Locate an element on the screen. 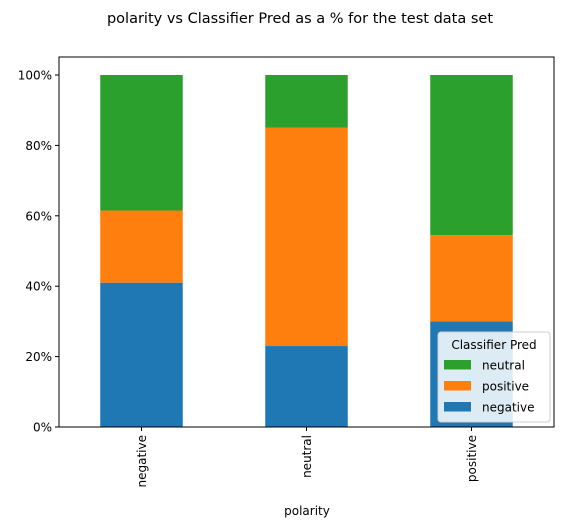 This screenshot has height=527, width=565. x-axis-label: polarity is located at coordinates (307, 511).